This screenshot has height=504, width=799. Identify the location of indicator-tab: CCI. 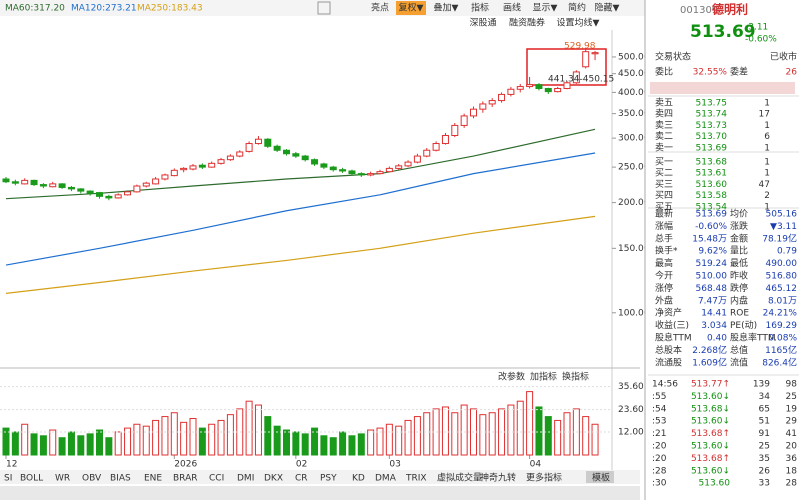
(216, 479).